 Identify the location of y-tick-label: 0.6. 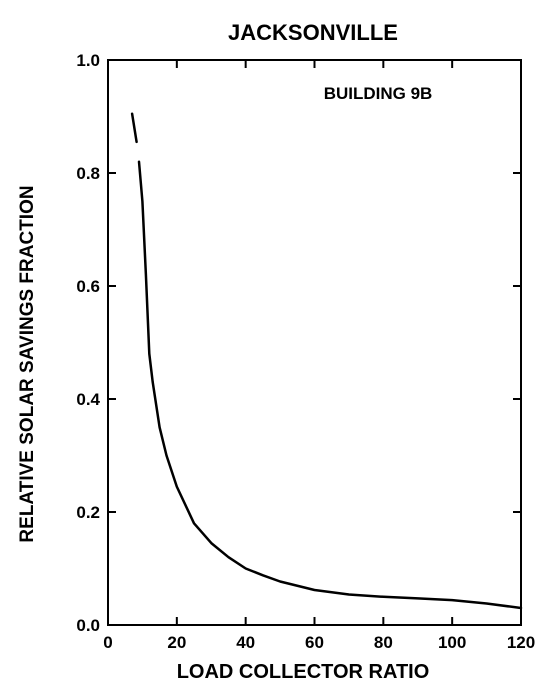
(88, 286).